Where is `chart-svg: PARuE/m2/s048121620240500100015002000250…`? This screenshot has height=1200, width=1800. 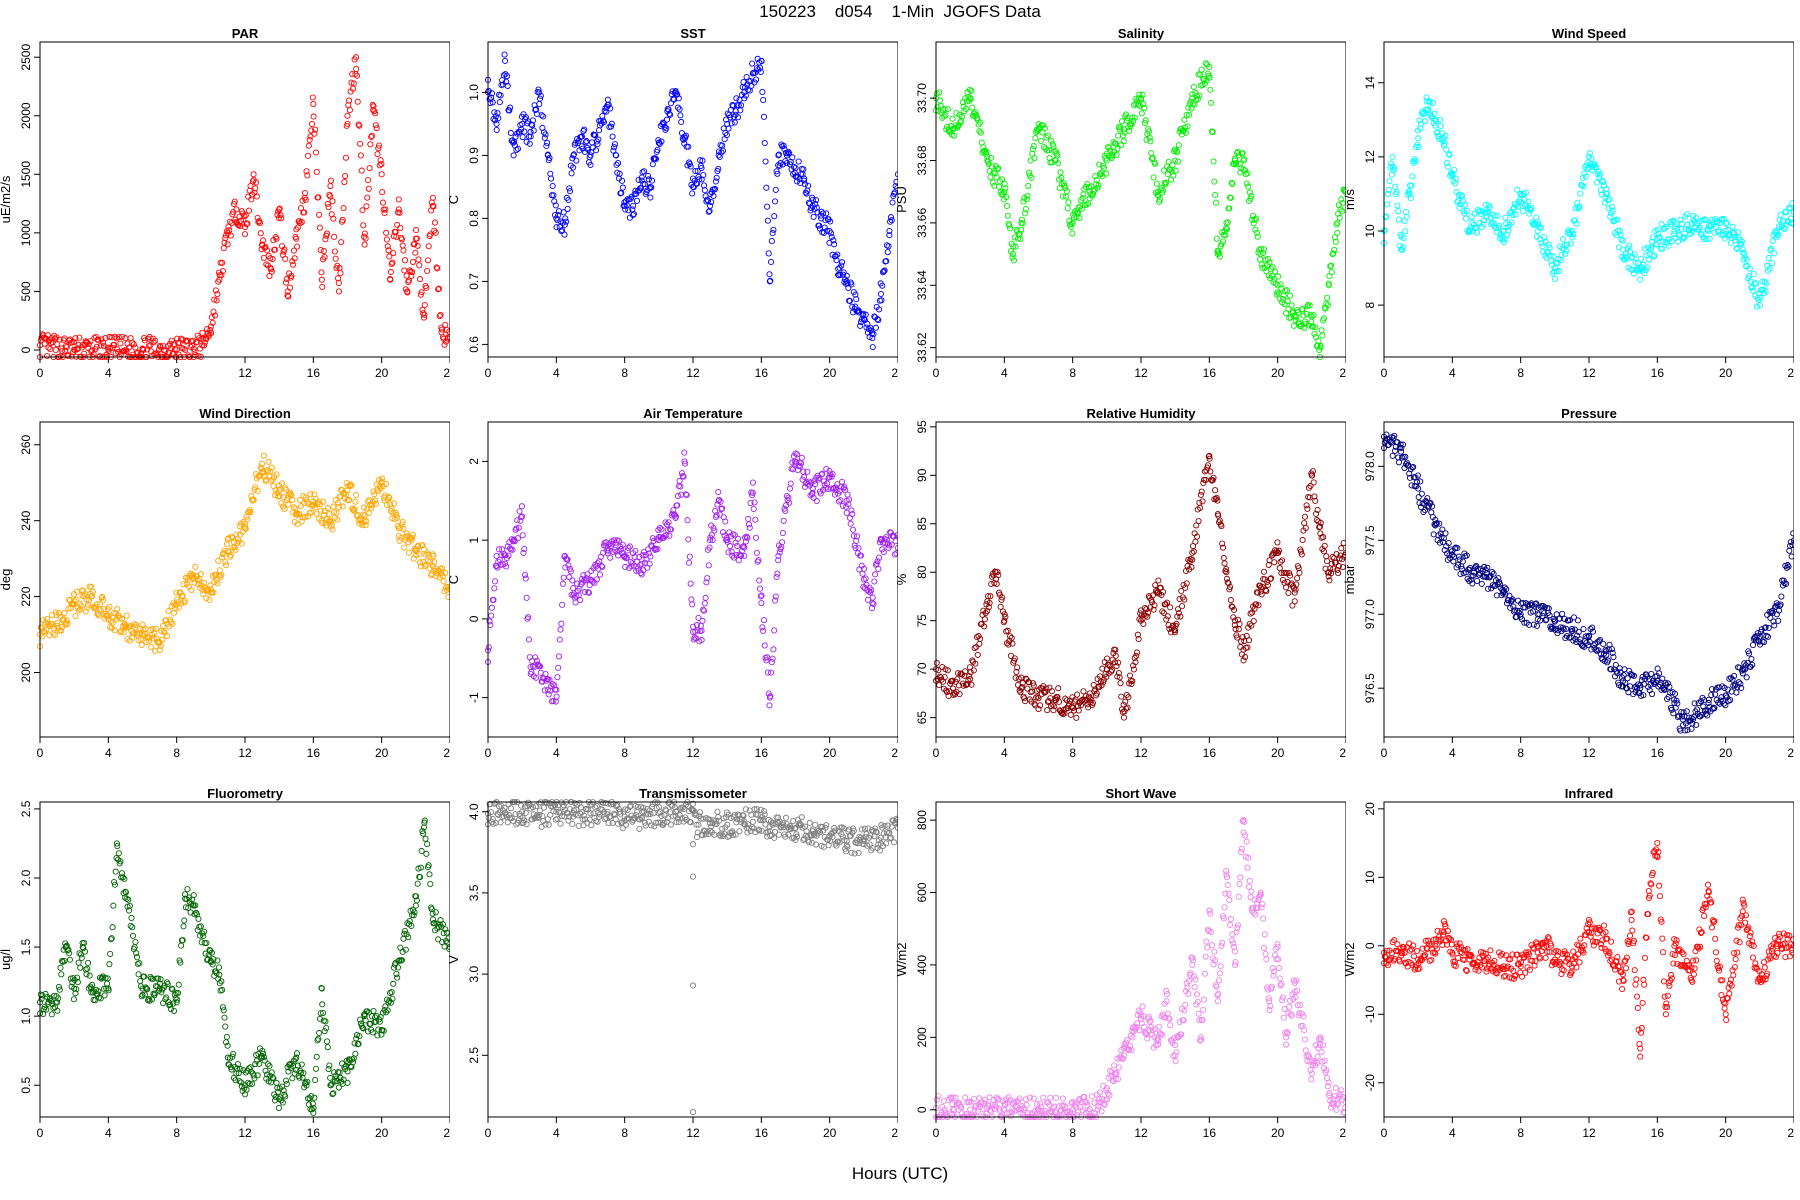 chart-svg: PARuE/m2/s048121620240500100015002000250… is located at coordinates (225, 203).